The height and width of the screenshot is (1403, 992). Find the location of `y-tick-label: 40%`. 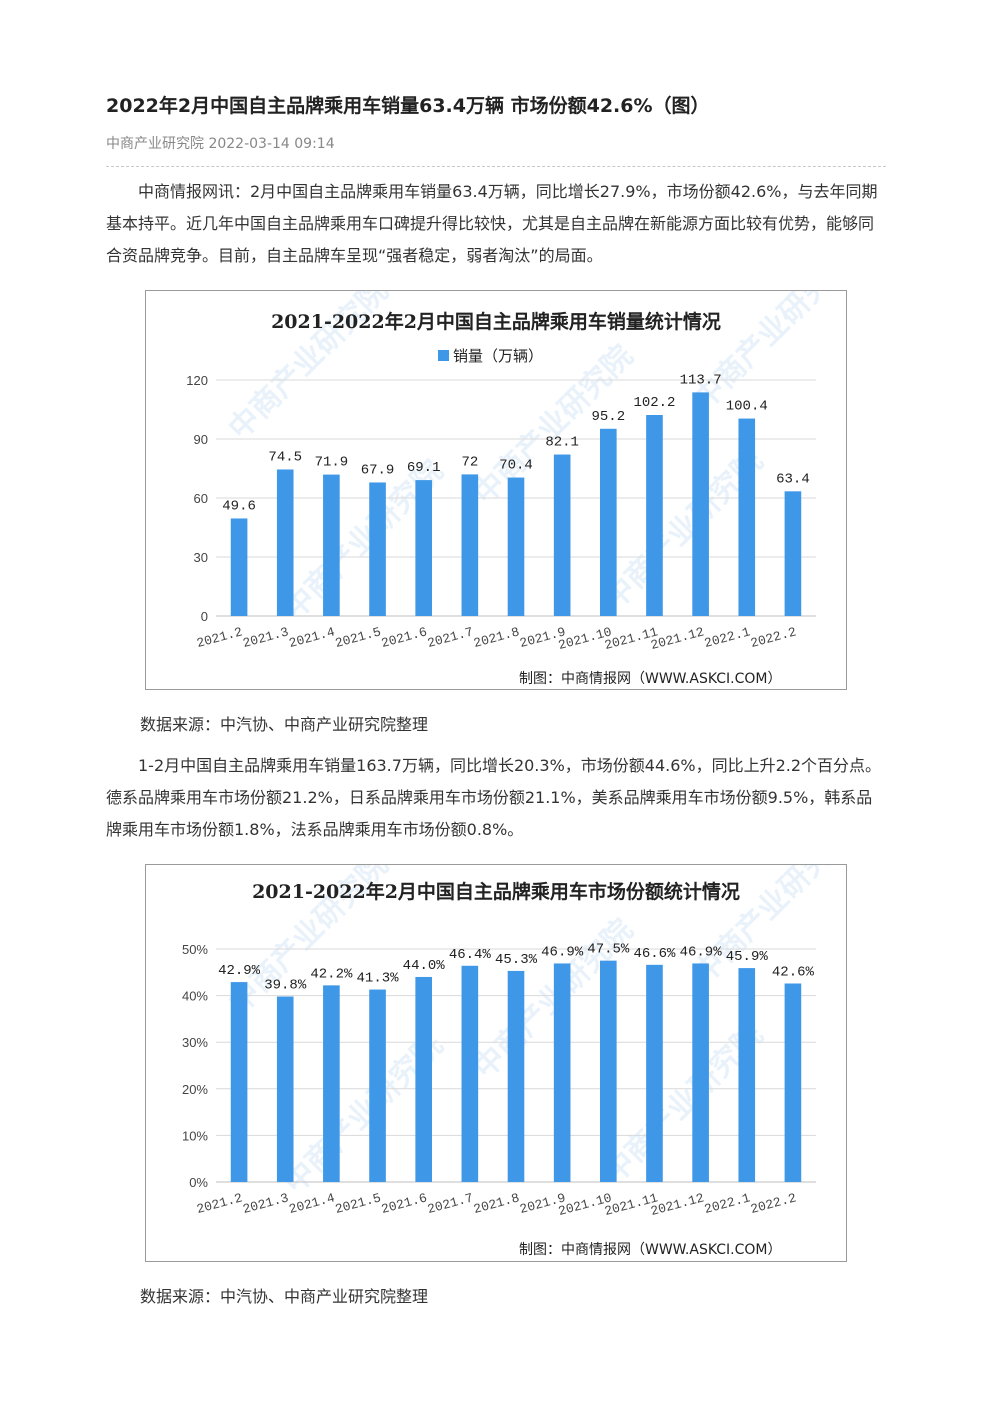

y-tick-label: 40% is located at coordinates (195, 996).